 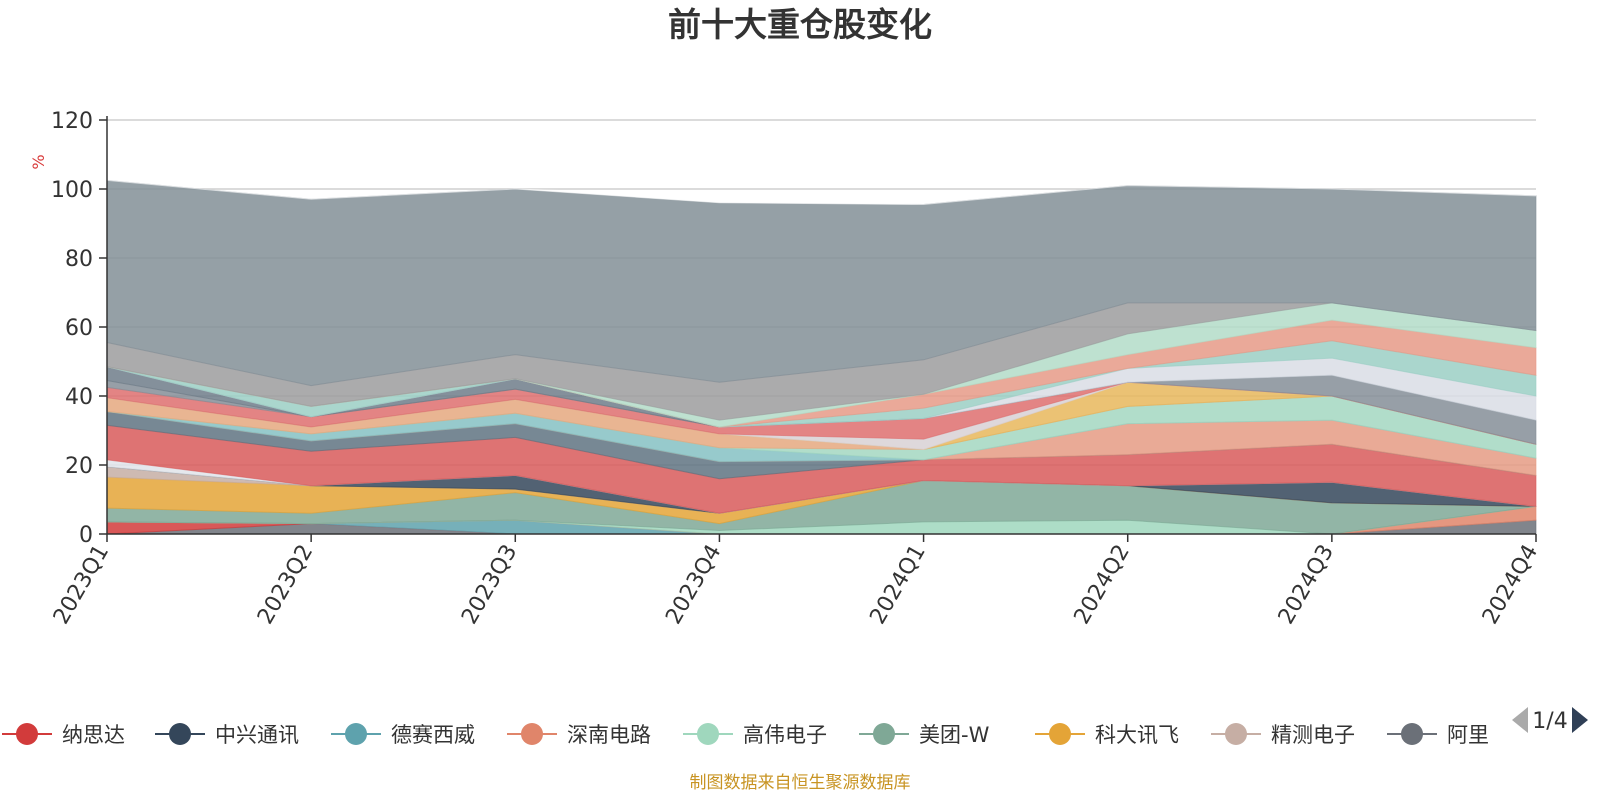 I want to click on y-tick-label: 40, so click(x=79, y=397).